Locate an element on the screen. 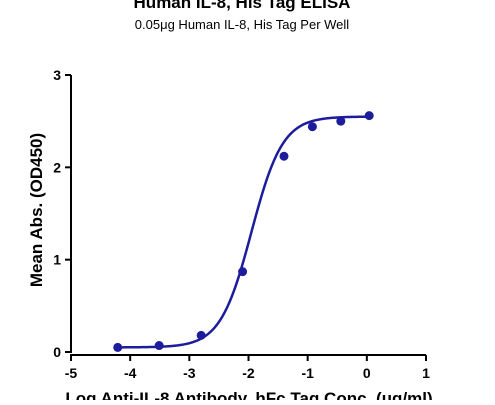 The image size is (495, 405). x-tick-label: -3 is located at coordinates (189, 373).